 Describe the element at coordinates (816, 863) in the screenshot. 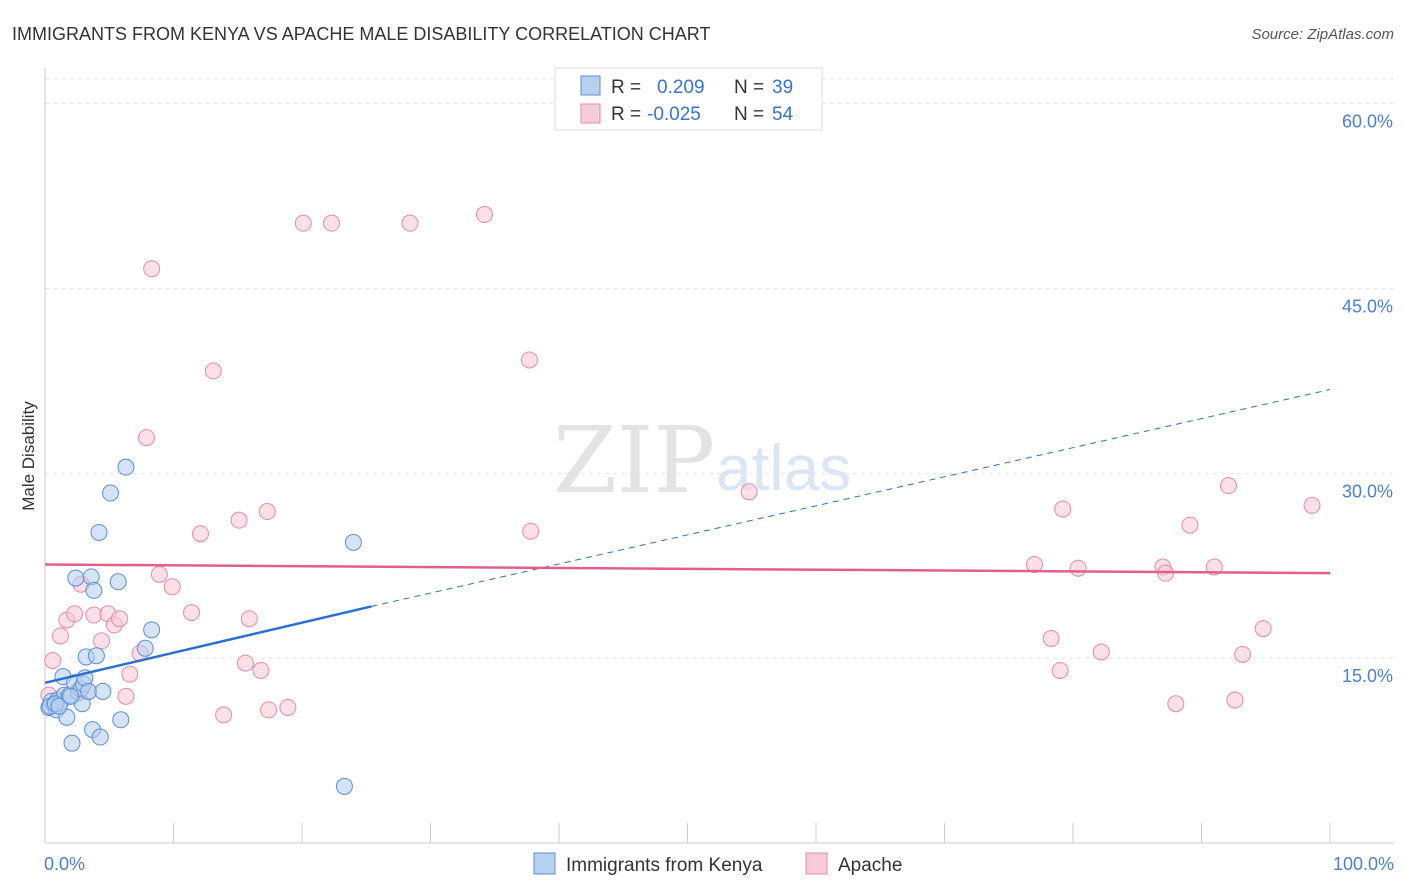

I see `legend-bottom-swatch-apache` at that location.